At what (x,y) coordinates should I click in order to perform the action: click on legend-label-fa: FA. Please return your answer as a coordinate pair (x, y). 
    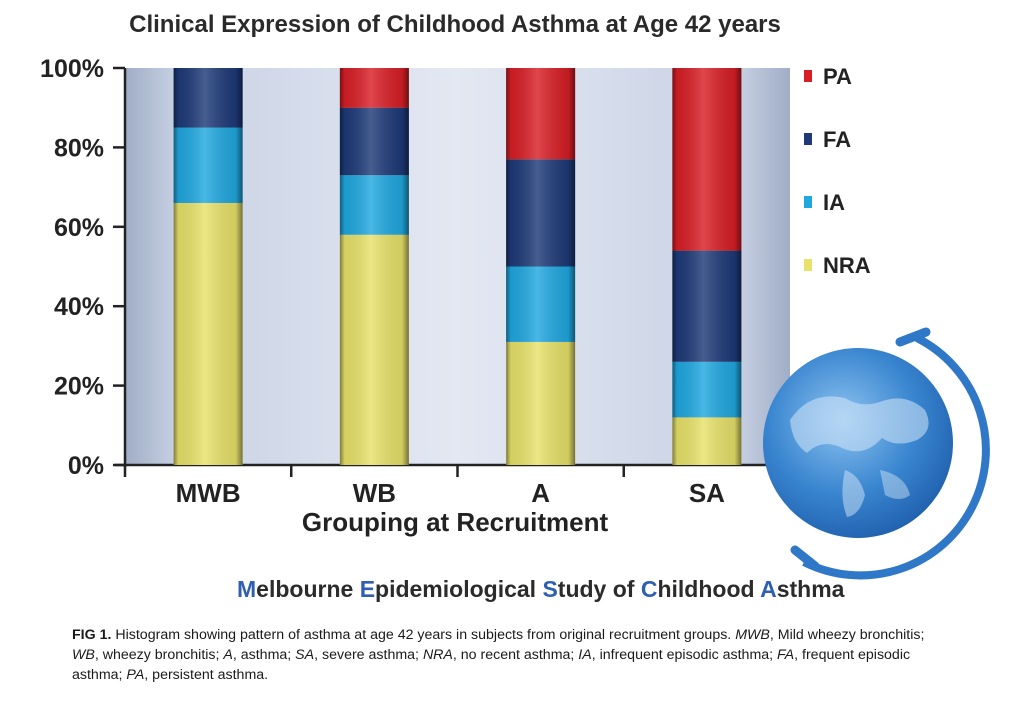
    Looking at the image, I should click on (837, 139).